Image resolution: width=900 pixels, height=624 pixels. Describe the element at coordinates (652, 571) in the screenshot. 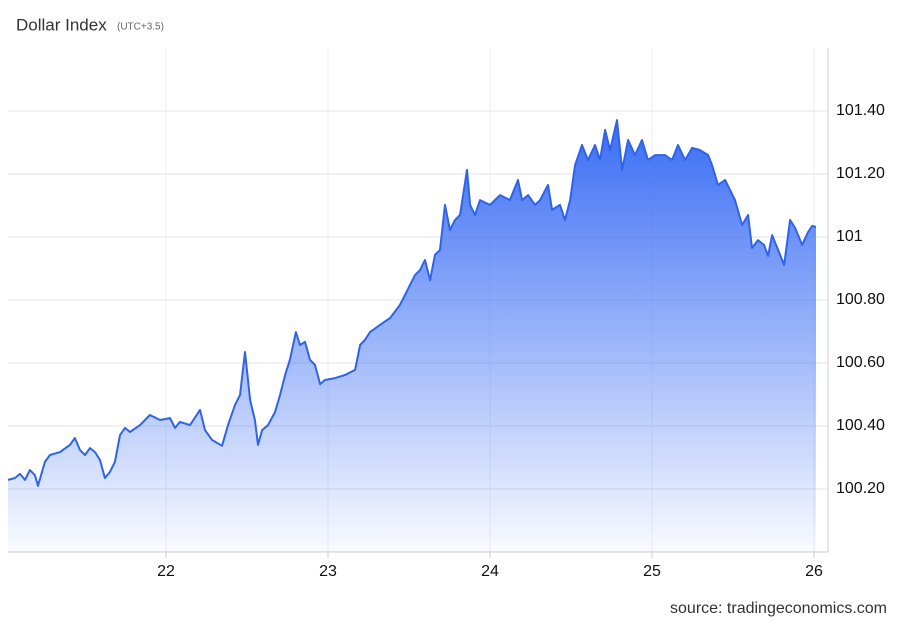

I see `x-tick-label: 25` at that location.